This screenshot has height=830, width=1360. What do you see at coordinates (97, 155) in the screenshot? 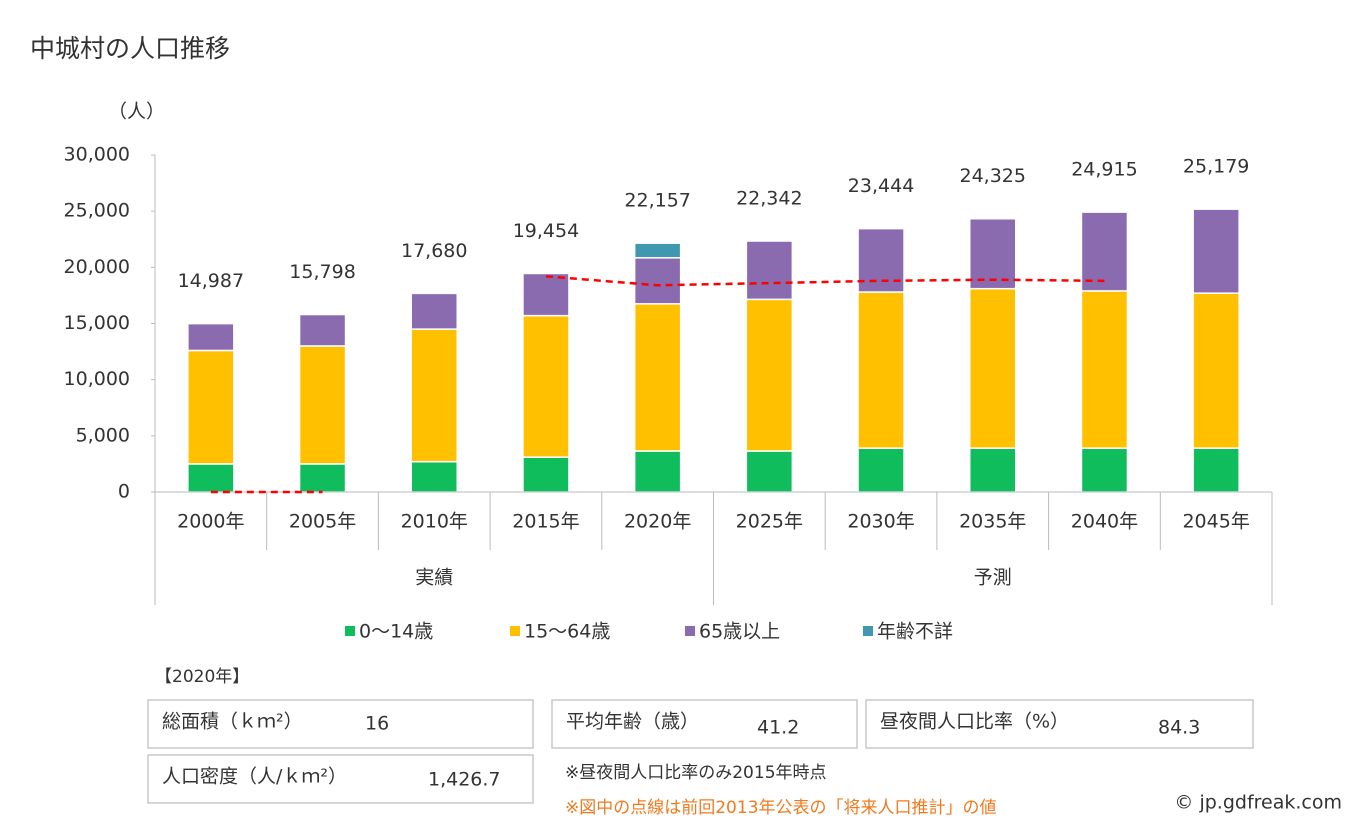
I see `y-tick-label: 30,000` at bounding box center [97, 155].